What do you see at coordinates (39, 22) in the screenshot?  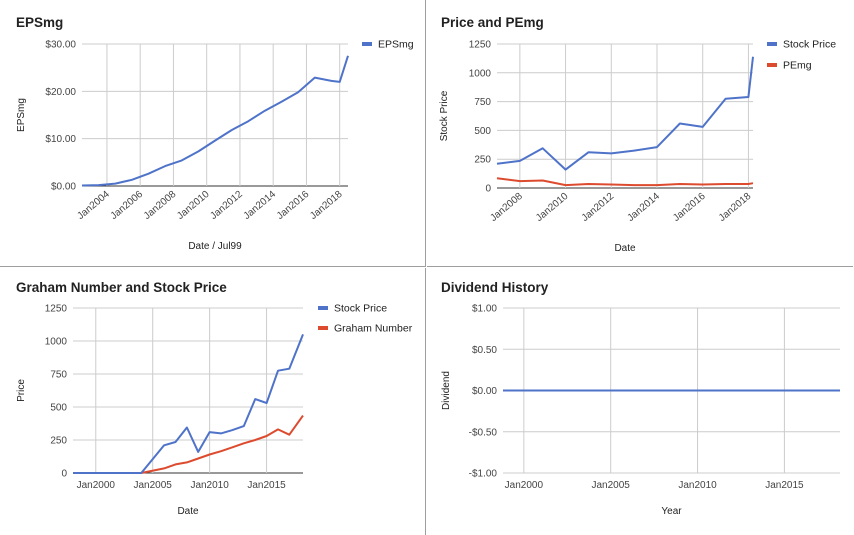 I see `chart-title: EPSmg` at bounding box center [39, 22].